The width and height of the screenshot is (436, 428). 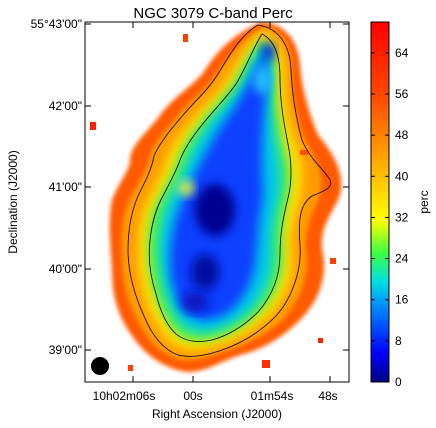 What do you see at coordinates (272, 396) in the screenshot?
I see `x-tick-label: 01m54s` at bounding box center [272, 396].